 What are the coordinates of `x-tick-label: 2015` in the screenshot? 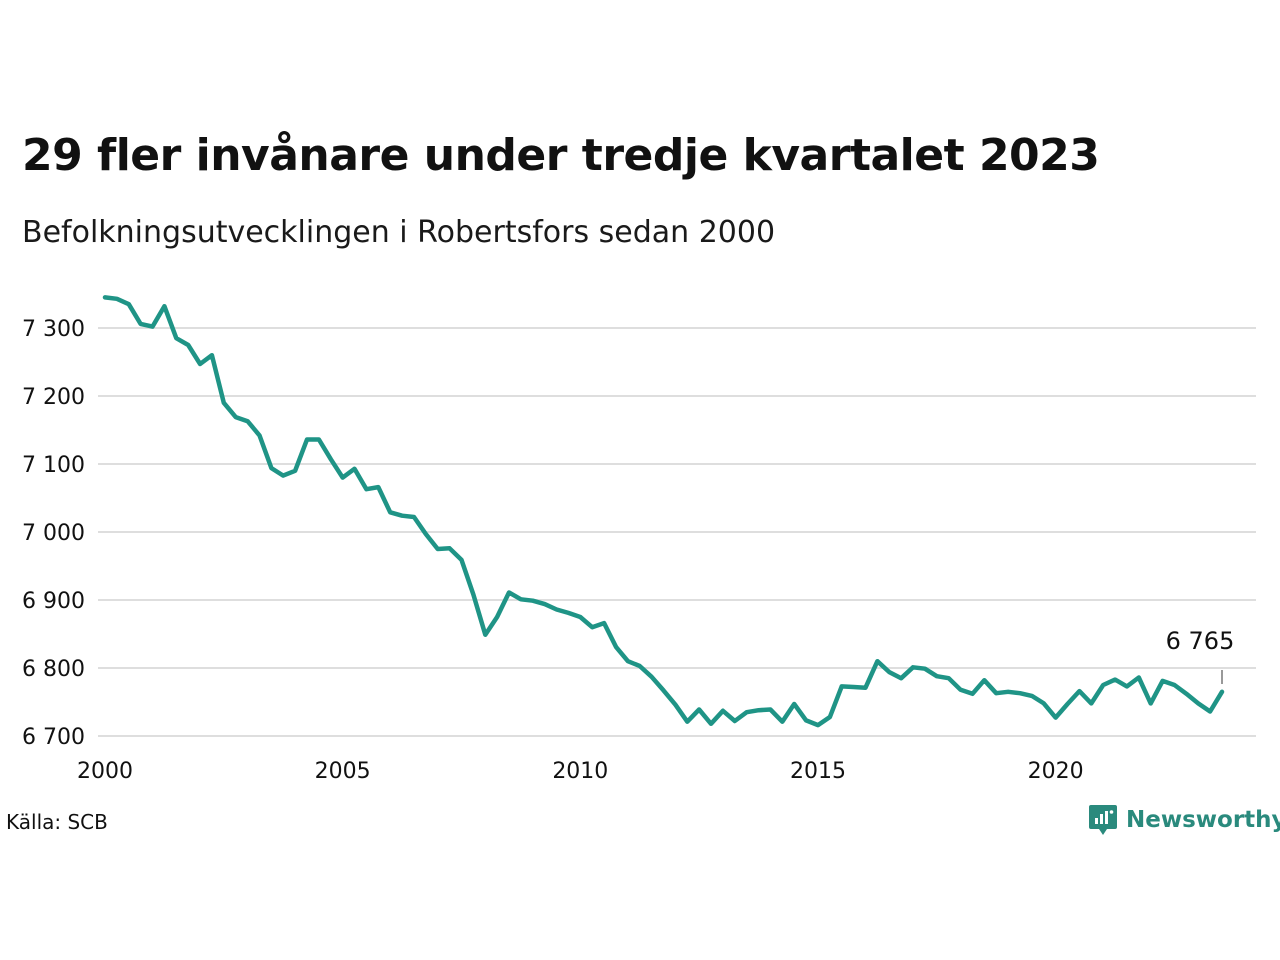 It's located at (818, 771).